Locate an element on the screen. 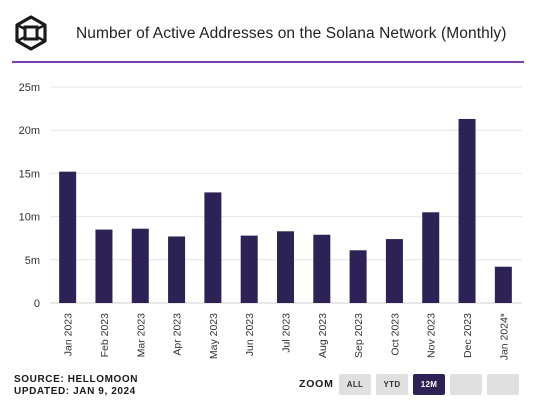 Image resolution: width=538 pixels, height=402 pixels. zoom-ytd-button: YTD is located at coordinates (392, 384).